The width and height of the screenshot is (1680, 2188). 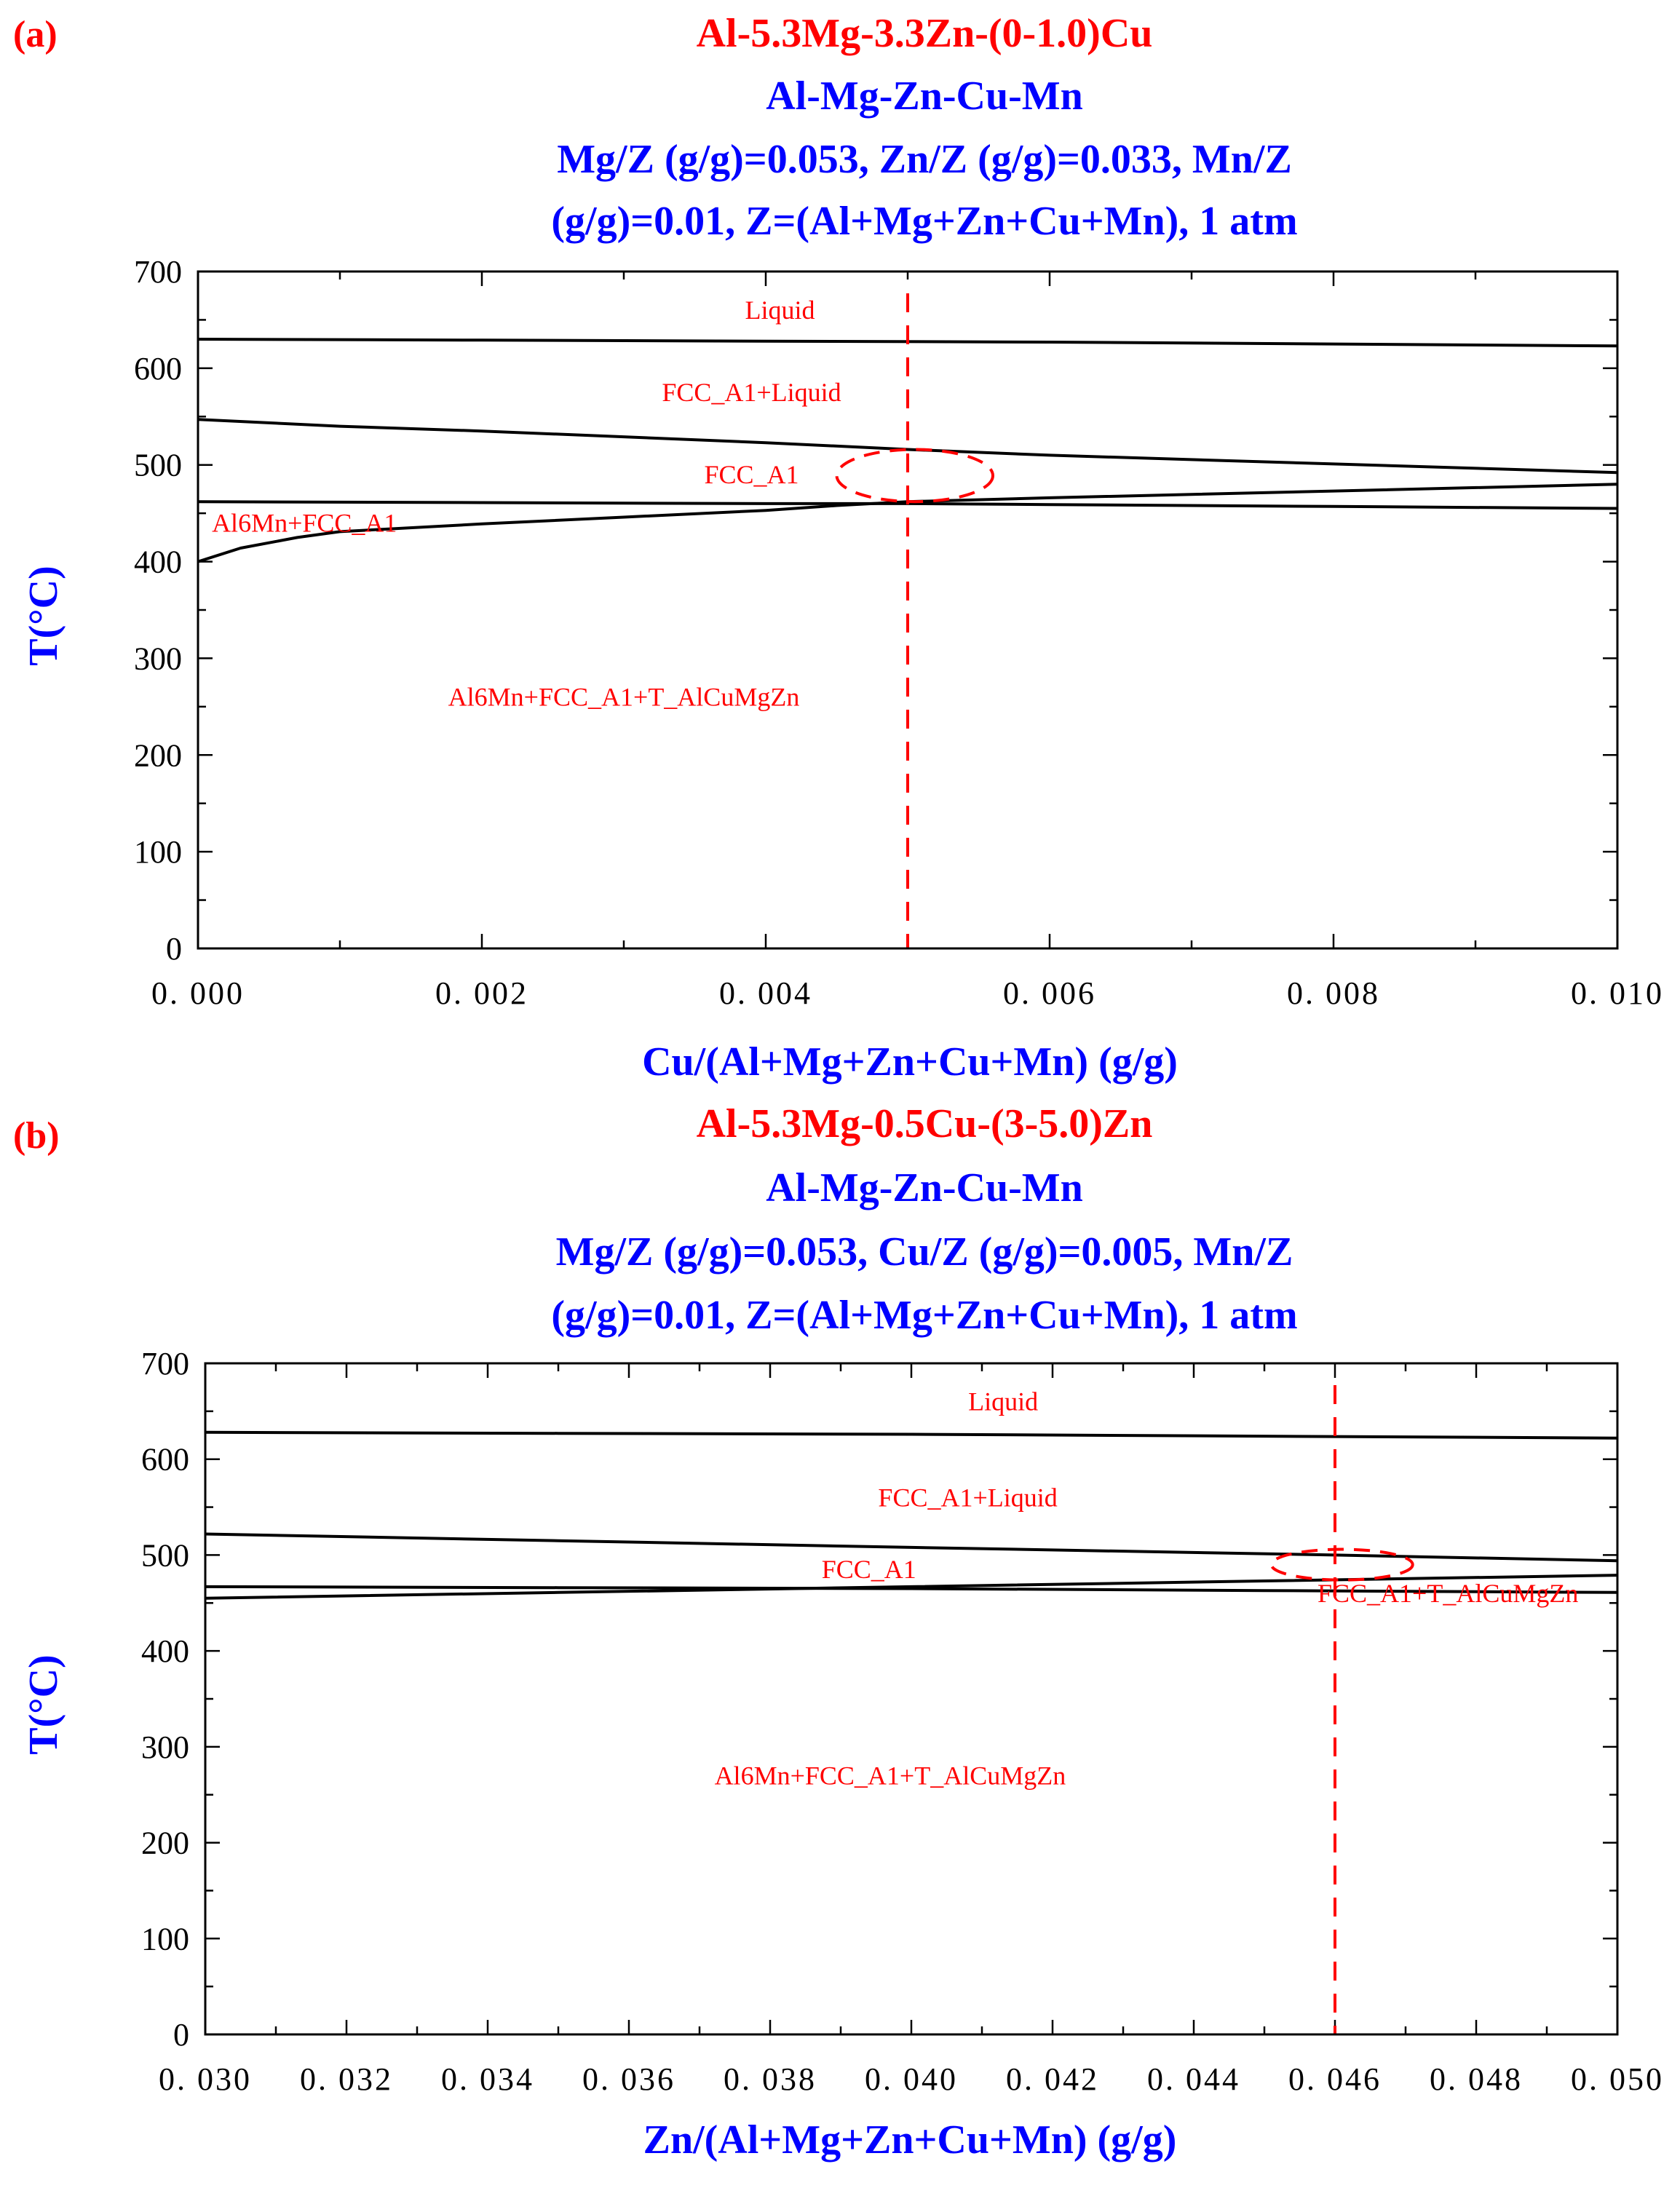 What do you see at coordinates (911, 2079) in the screenshot?
I see `x-tick-label: 0. 040` at bounding box center [911, 2079].